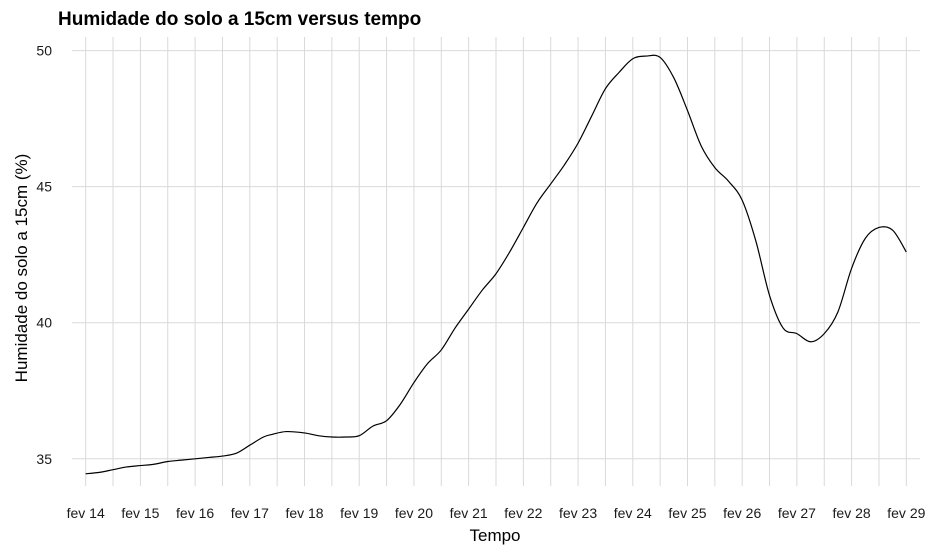  What do you see at coordinates (742, 513) in the screenshot?
I see `x-tick-label: fev 26` at bounding box center [742, 513].